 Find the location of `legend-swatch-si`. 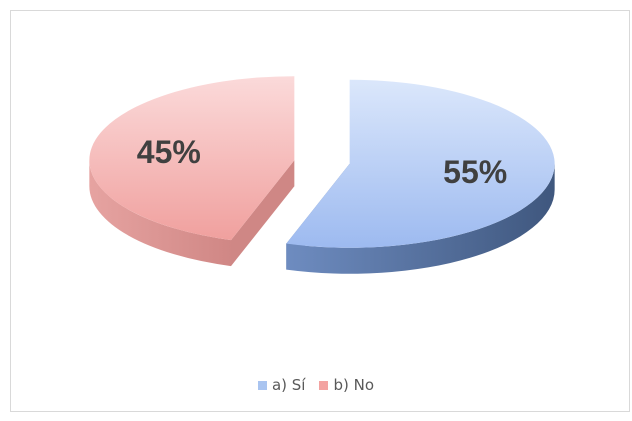

legend-swatch-si is located at coordinates (262, 385).